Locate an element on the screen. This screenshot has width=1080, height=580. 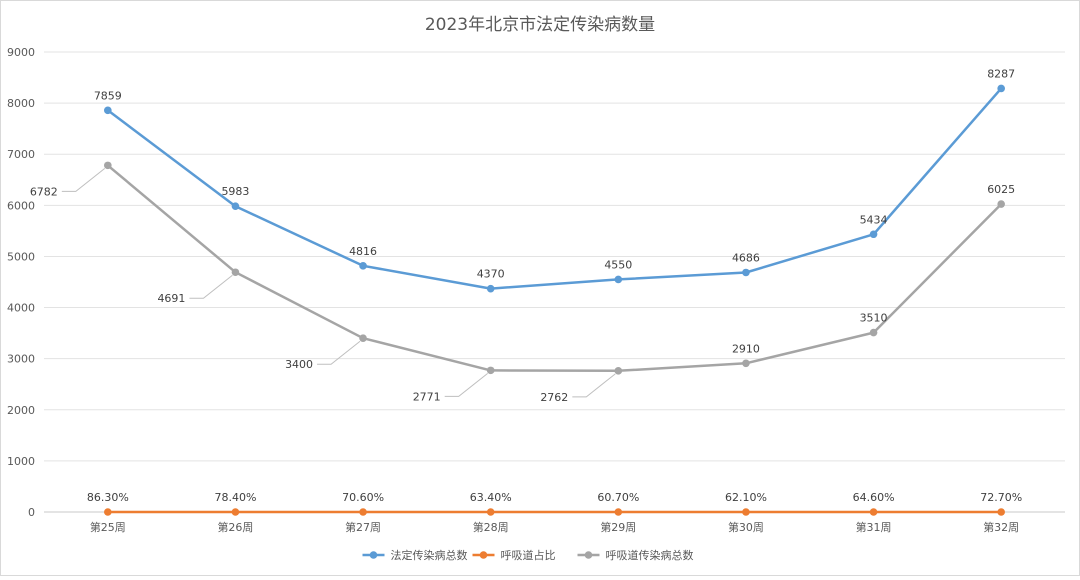
data-label: 78.40% is located at coordinates (235, 497).